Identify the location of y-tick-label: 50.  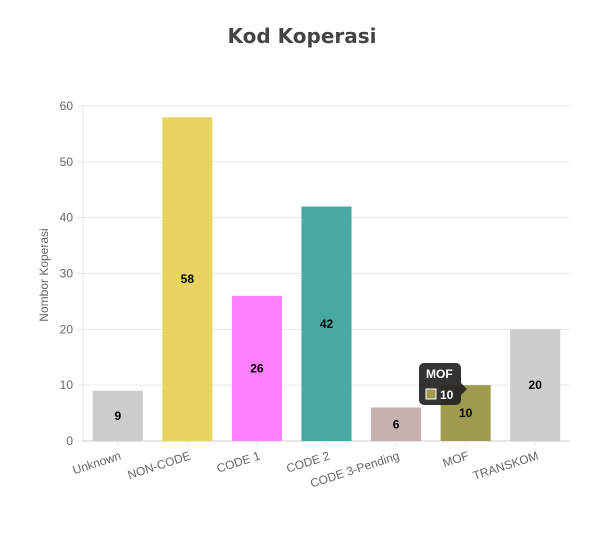
(67, 162).